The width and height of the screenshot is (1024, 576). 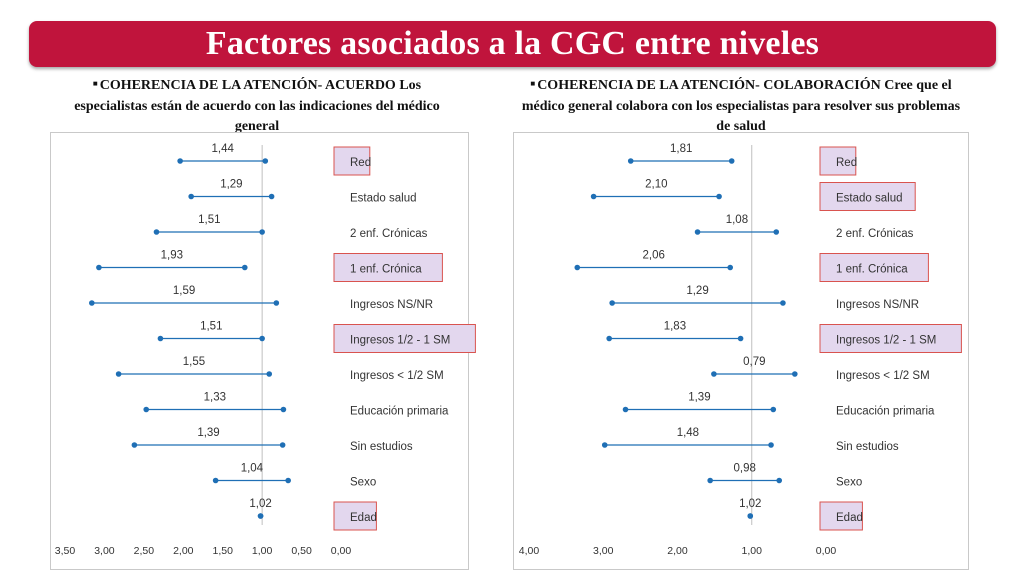 What do you see at coordinates (252, 469) in the screenshot?
I see `value-label: 1,04` at bounding box center [252, 469].